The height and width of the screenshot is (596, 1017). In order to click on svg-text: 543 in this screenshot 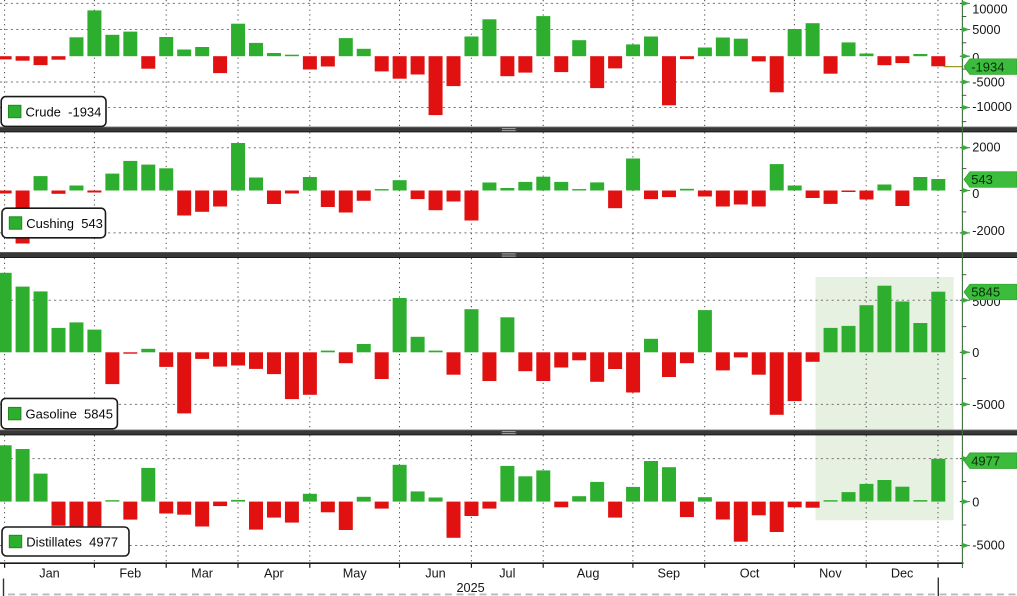, I will do `click(982, 179)`.